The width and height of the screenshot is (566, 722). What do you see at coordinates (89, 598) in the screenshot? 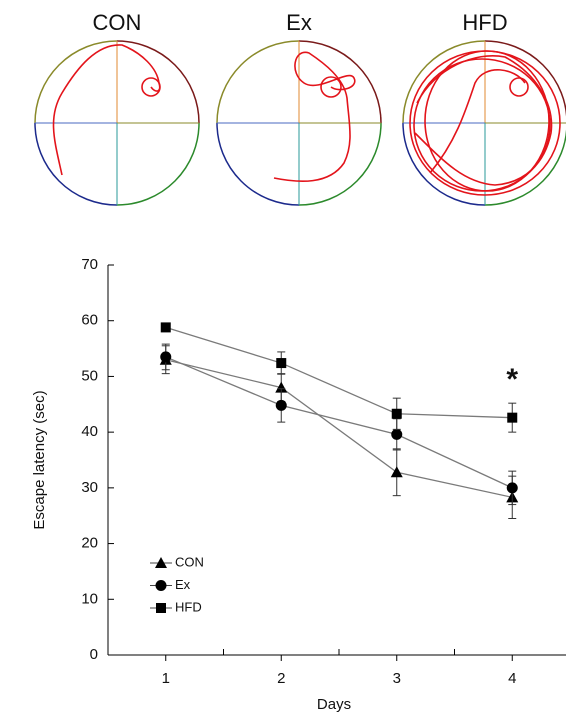
I see `y-tick-label: 10` at bounding box center [89, 598].